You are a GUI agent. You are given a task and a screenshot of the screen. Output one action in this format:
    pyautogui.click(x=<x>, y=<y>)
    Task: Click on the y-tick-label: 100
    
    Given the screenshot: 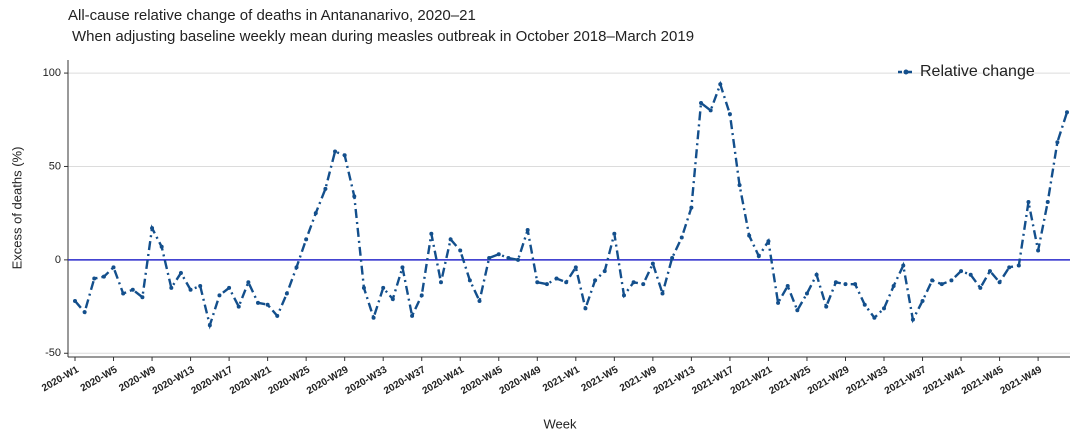 What is the action you would take?
    pyautogui.click(x=52, y=73)
    